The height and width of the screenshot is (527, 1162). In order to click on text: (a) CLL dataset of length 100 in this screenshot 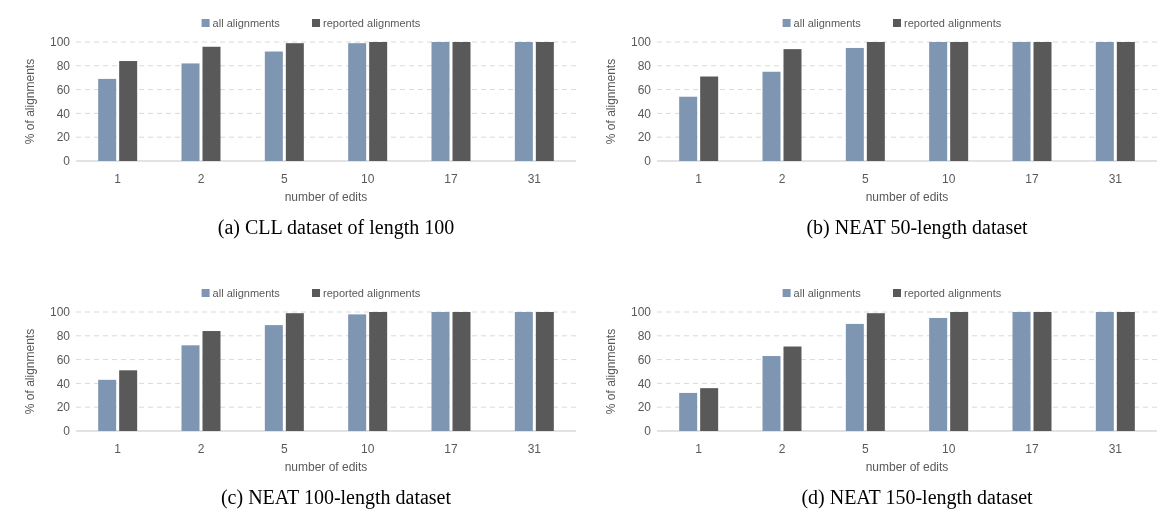, I will do `click(336, 227)`.